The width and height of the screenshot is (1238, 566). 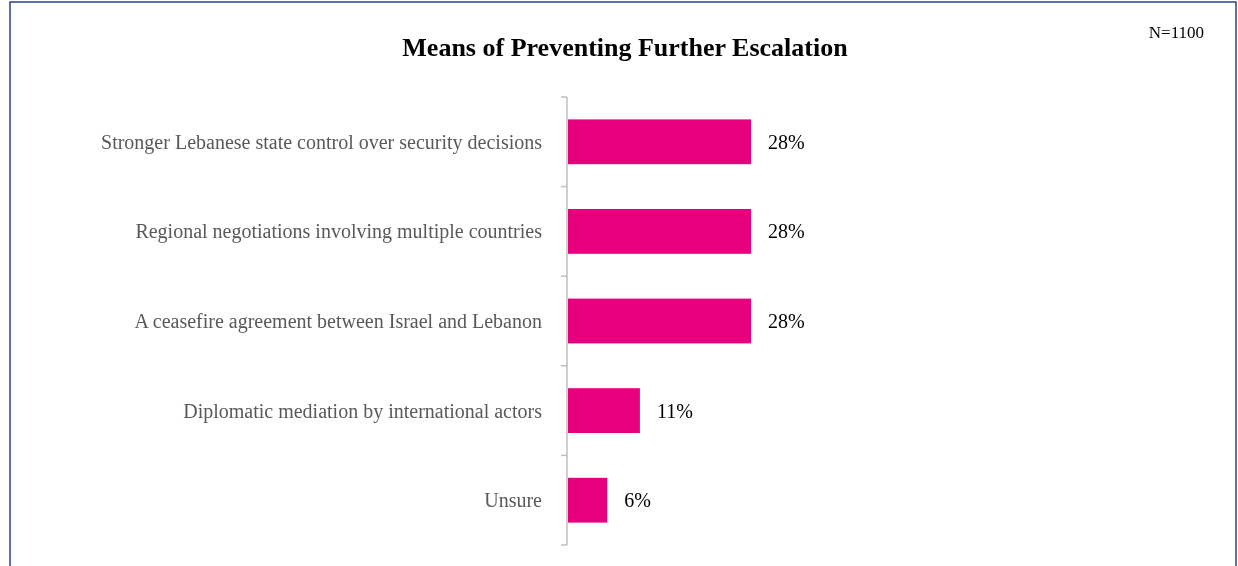 I want to click on data-label: 6%, so click(x=637, y=500).